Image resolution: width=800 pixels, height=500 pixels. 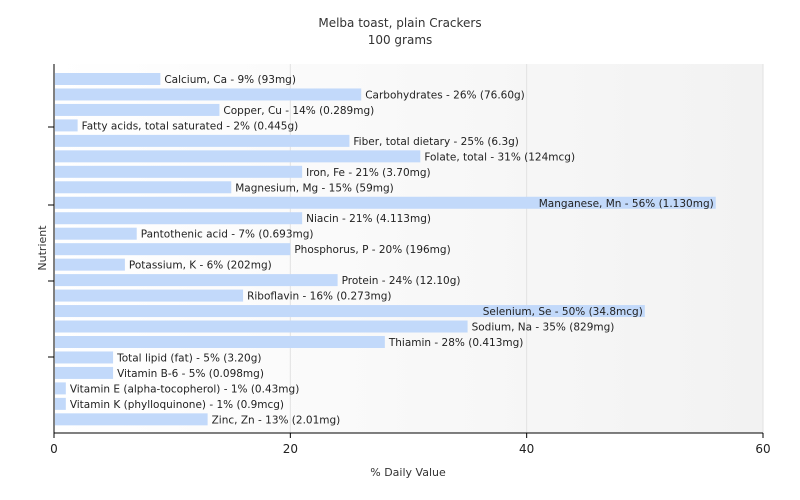 I want to click on x-tick-label-40: 40, so click(x=526, y=449).